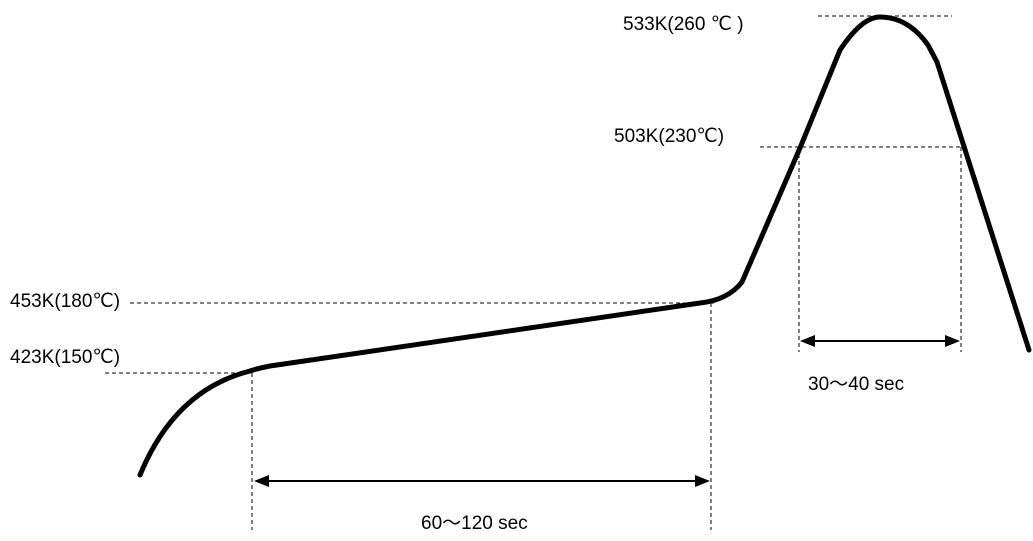  Describe the element at coordinates (669, 136) in the screenshot. I see `reflow-temperature-label: 503K(230℃)` at that location.